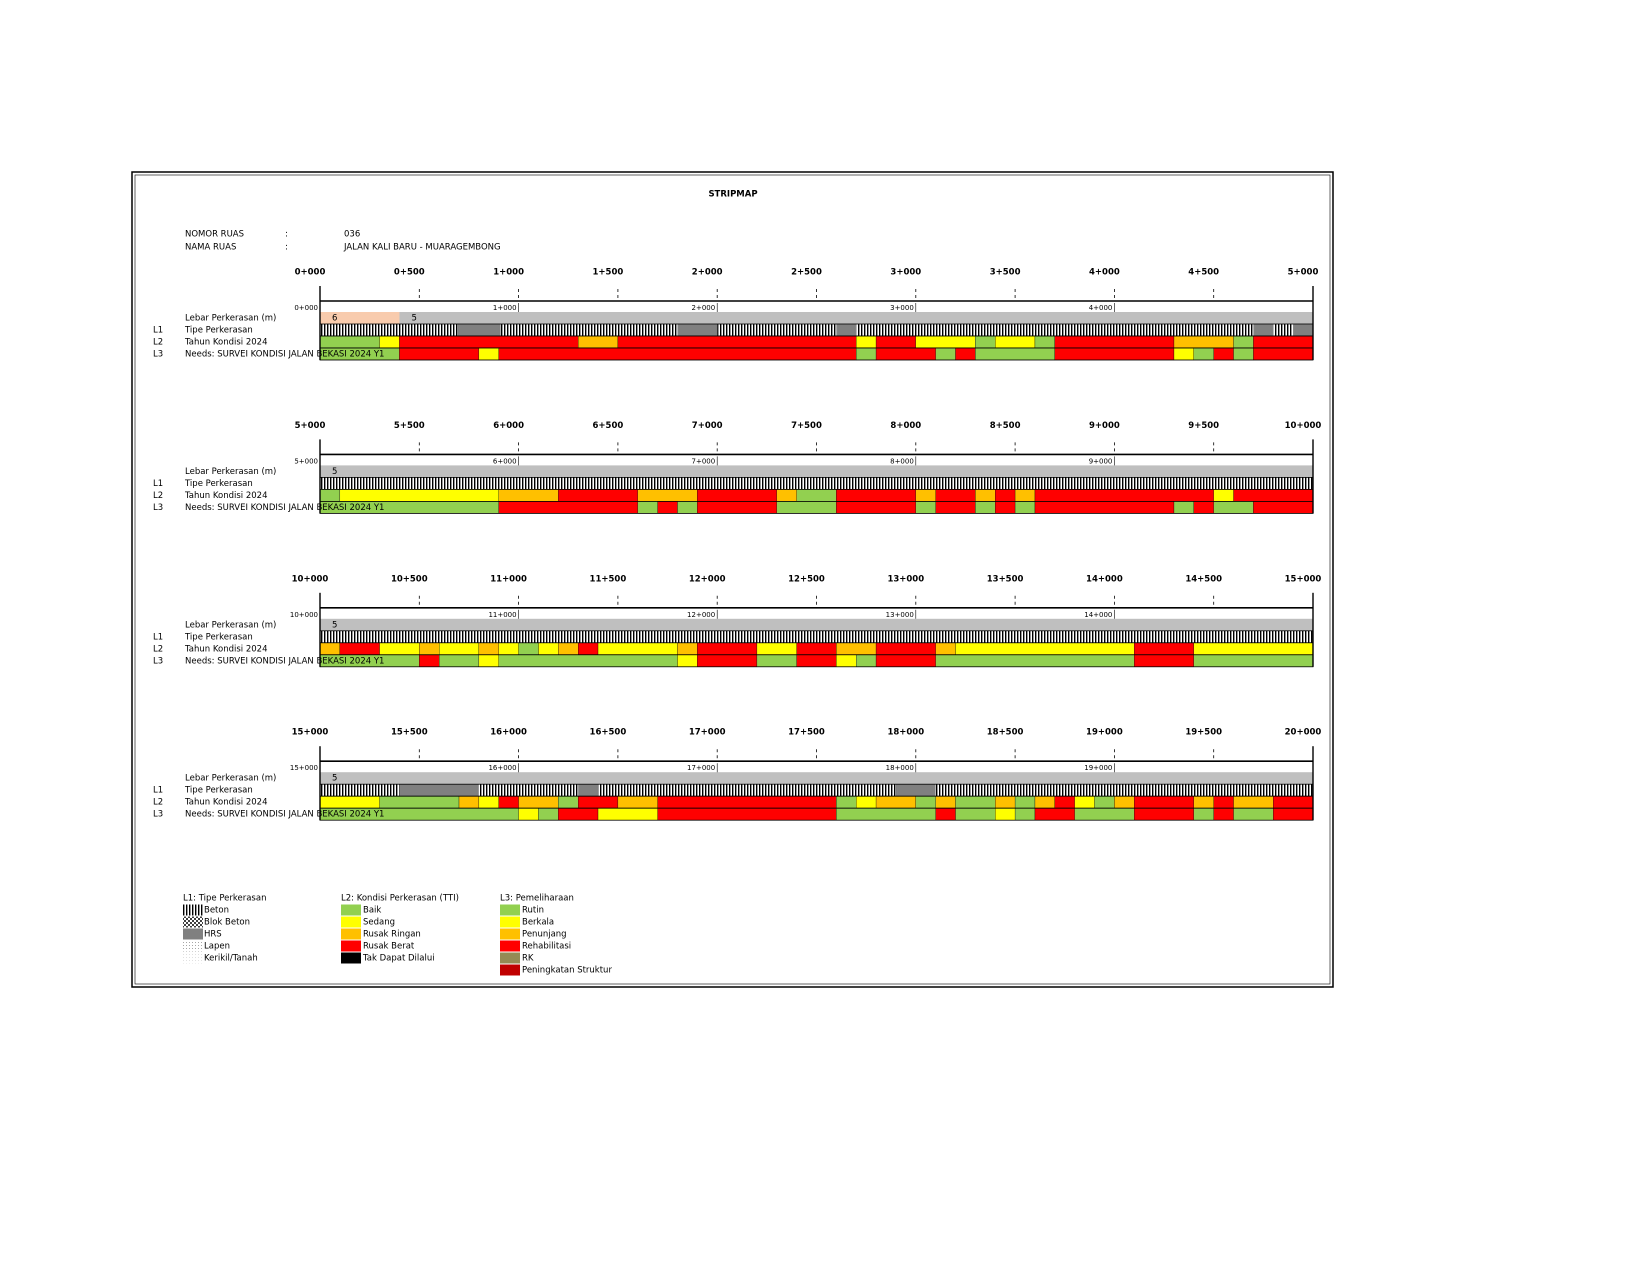 The height and width of the screenshot is (1275, 1650). Describe the element at coordinates (306, 461) in the screenshot. I see `sub-label: 5+000` at that location.